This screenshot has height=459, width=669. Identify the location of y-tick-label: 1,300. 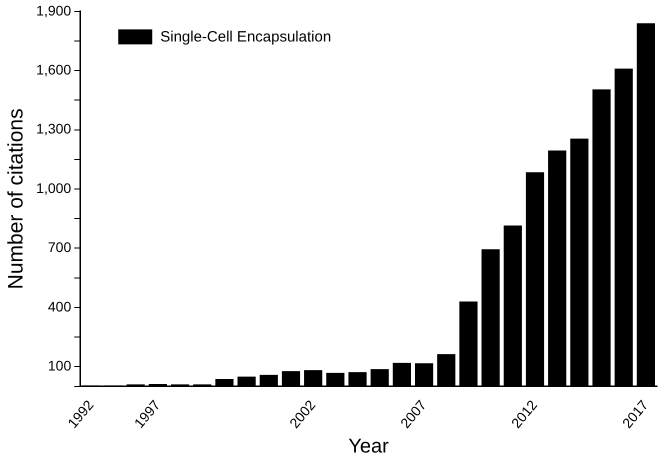
(54, 128).